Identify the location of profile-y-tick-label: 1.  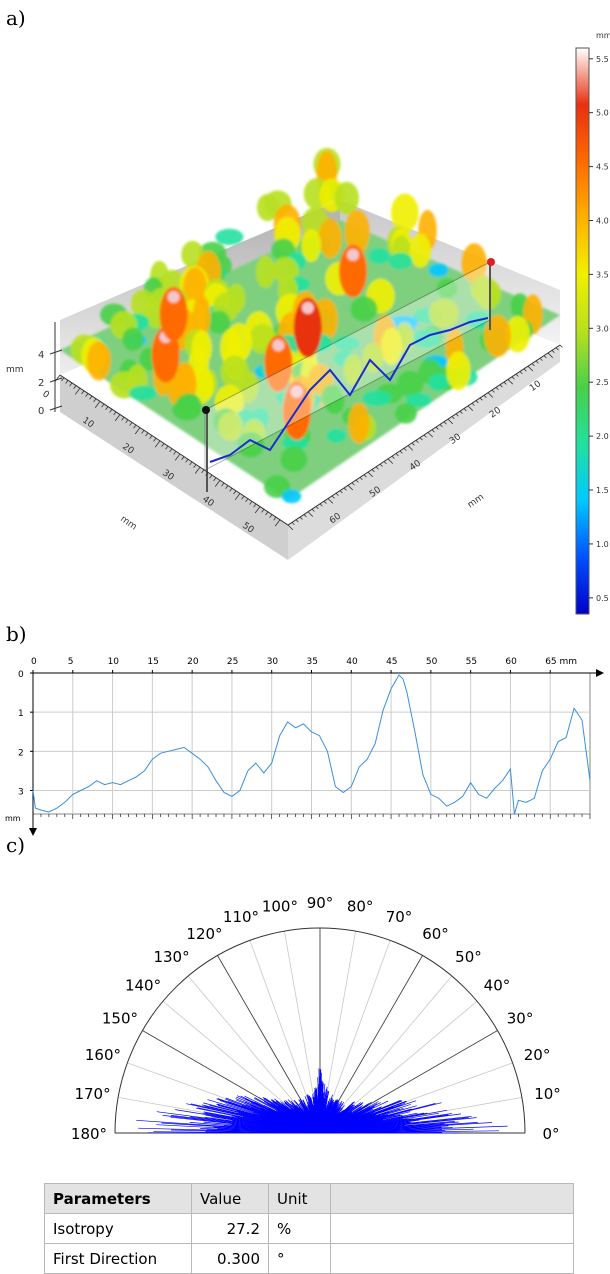
(21, 714).